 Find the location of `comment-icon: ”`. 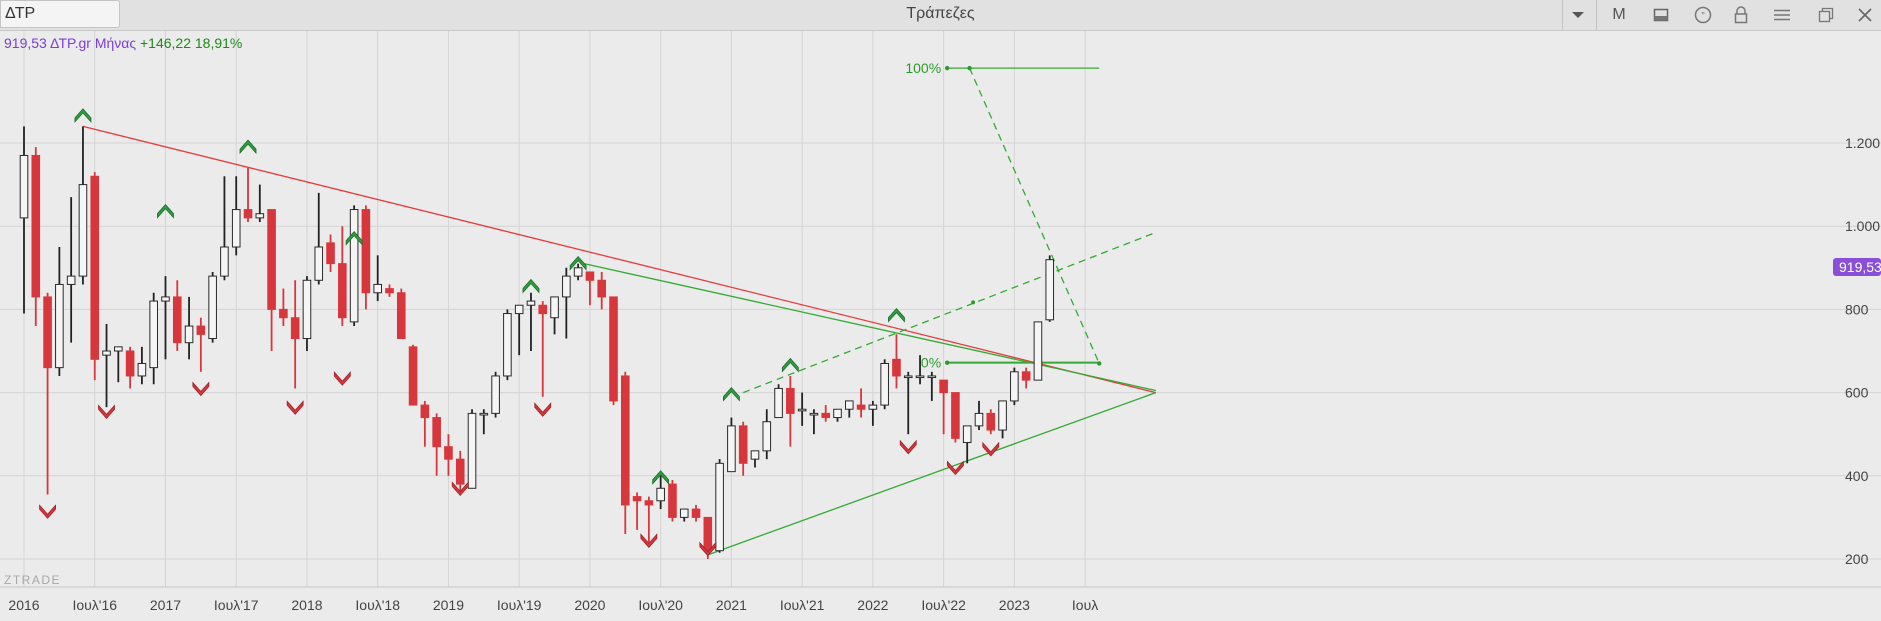

comment-icon: ” is located at coordinates (1703, 15).